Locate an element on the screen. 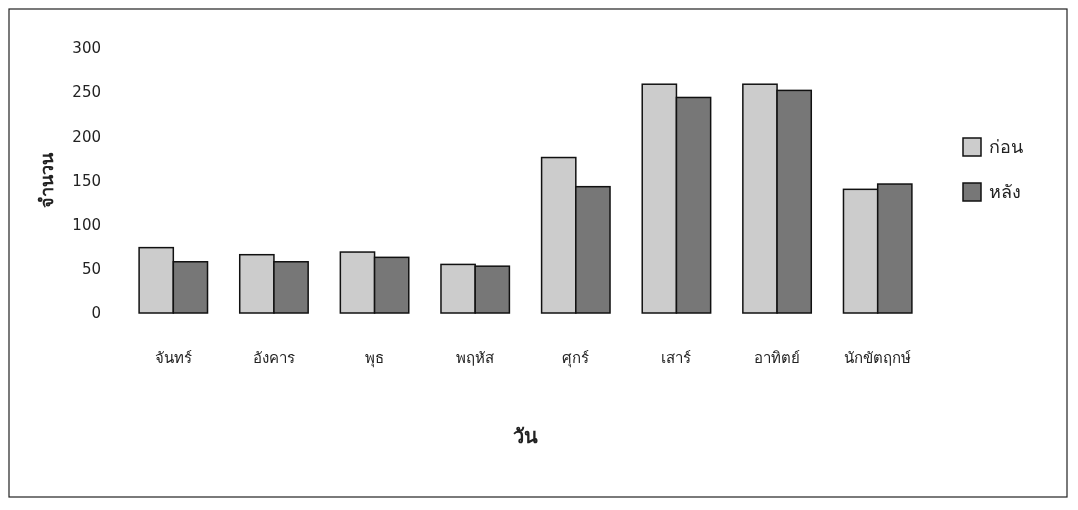 Image resolution: width=1078 pixels, height=510 pixels. x-tick-label: นักขัตฤกษ์ is located at coordinates (878, 358).